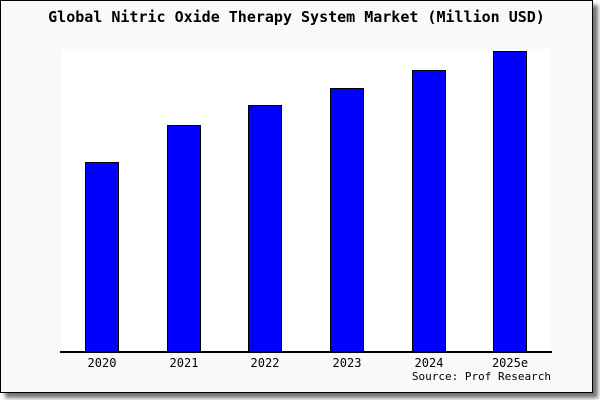 This screenshot has height=400, width=600. Describe the element at coordinates (347, 220) in the screenshot. I see `bar-2023` at that location.